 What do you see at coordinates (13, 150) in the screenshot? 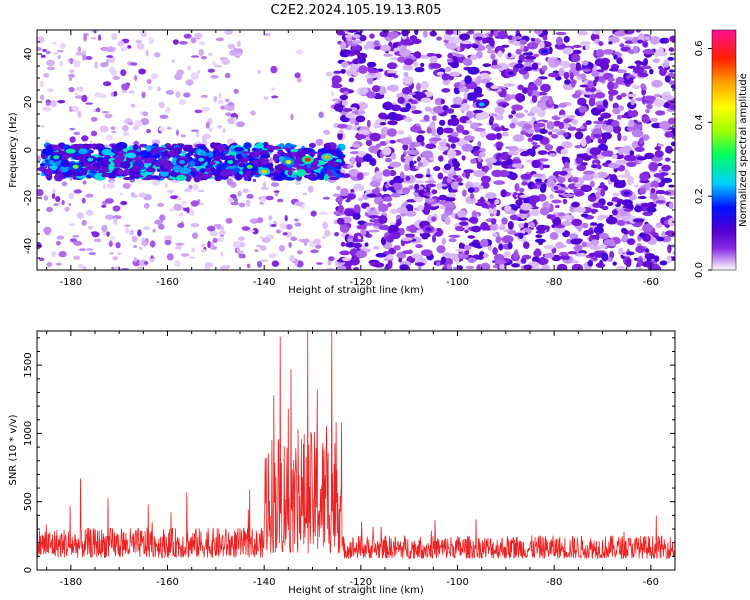
I see `spectrogram-y-axis-label: Frequency (Hz)` at bounding box center [13, 150].